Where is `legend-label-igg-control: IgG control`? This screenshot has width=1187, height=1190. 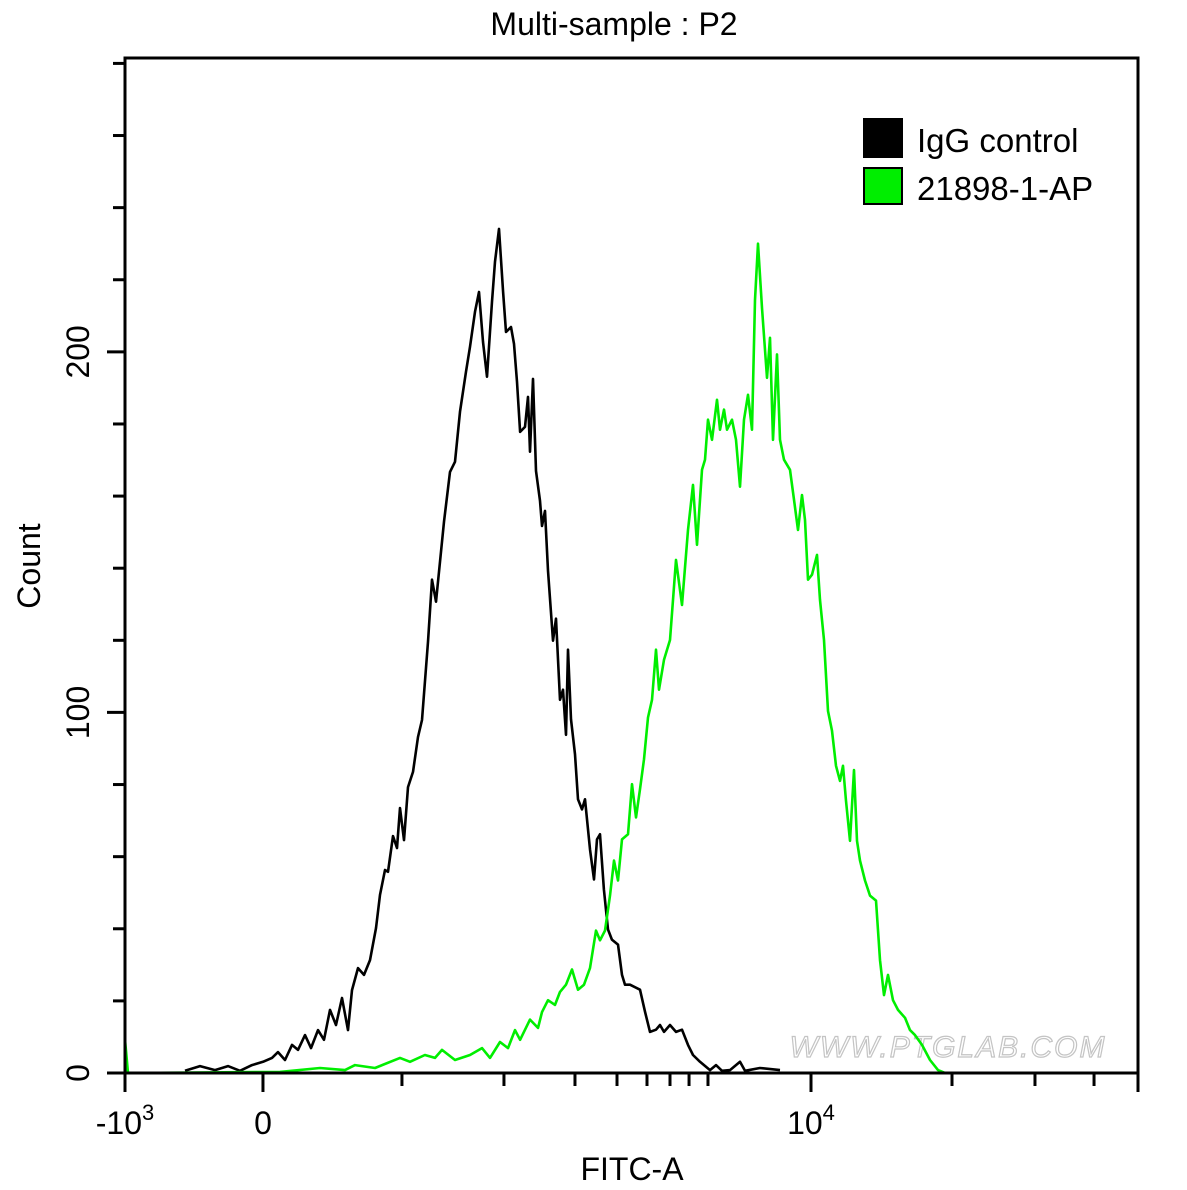
legend-label-igg-control: IgG control is located at coordinates (997, 140).